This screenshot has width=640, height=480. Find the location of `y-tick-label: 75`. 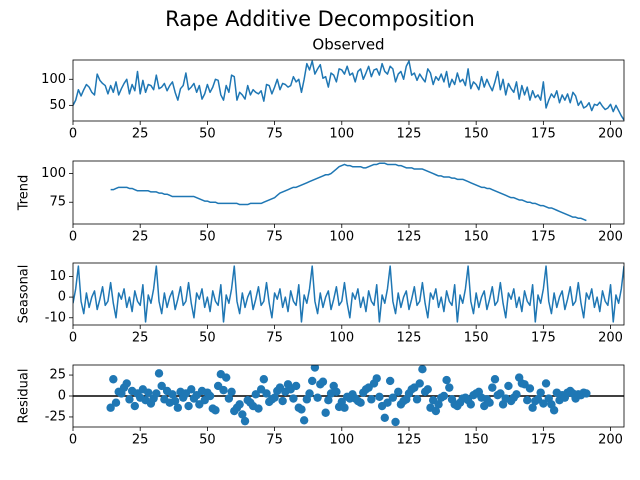

y-tick-label: 75 is located at coordinates (57, 202).